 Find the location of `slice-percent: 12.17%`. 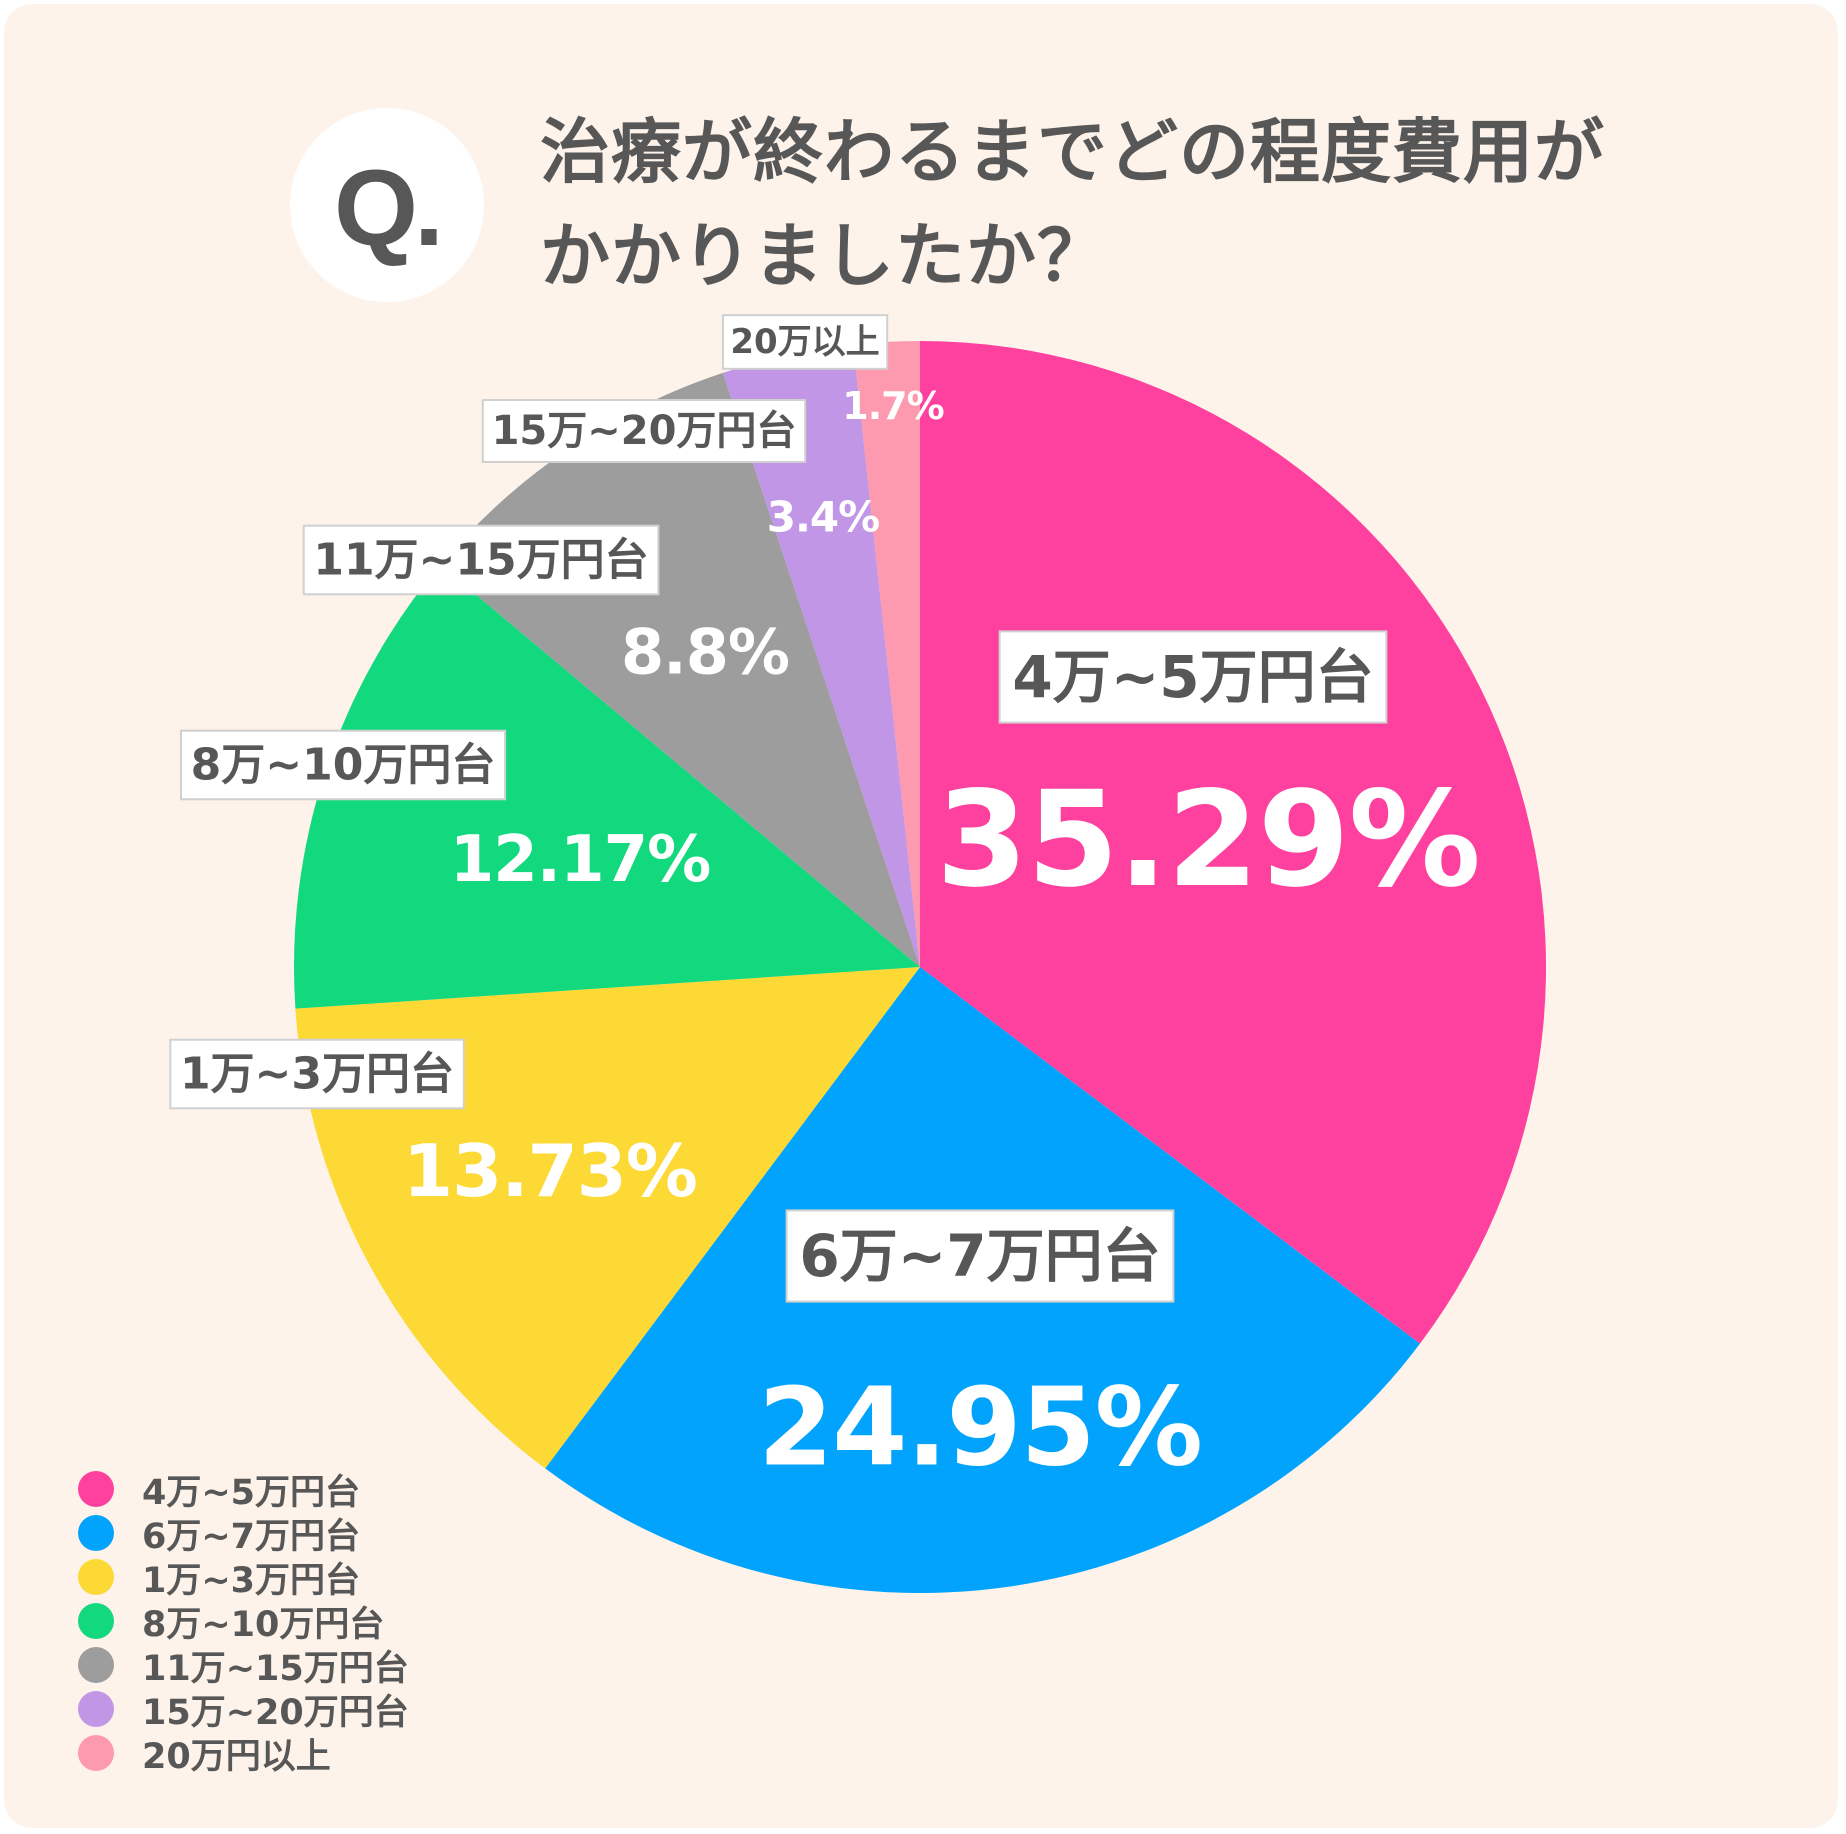

slice-percent: 12.17% is located at coordinates (580, 860).